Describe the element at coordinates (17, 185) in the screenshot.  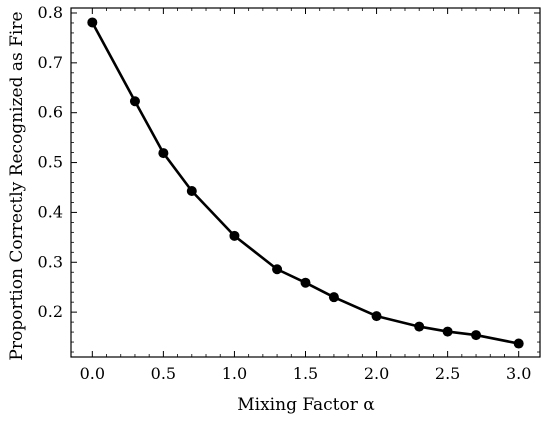
I see `y-axis-label: Proportion Correctly Recognized as Fire` at that location.